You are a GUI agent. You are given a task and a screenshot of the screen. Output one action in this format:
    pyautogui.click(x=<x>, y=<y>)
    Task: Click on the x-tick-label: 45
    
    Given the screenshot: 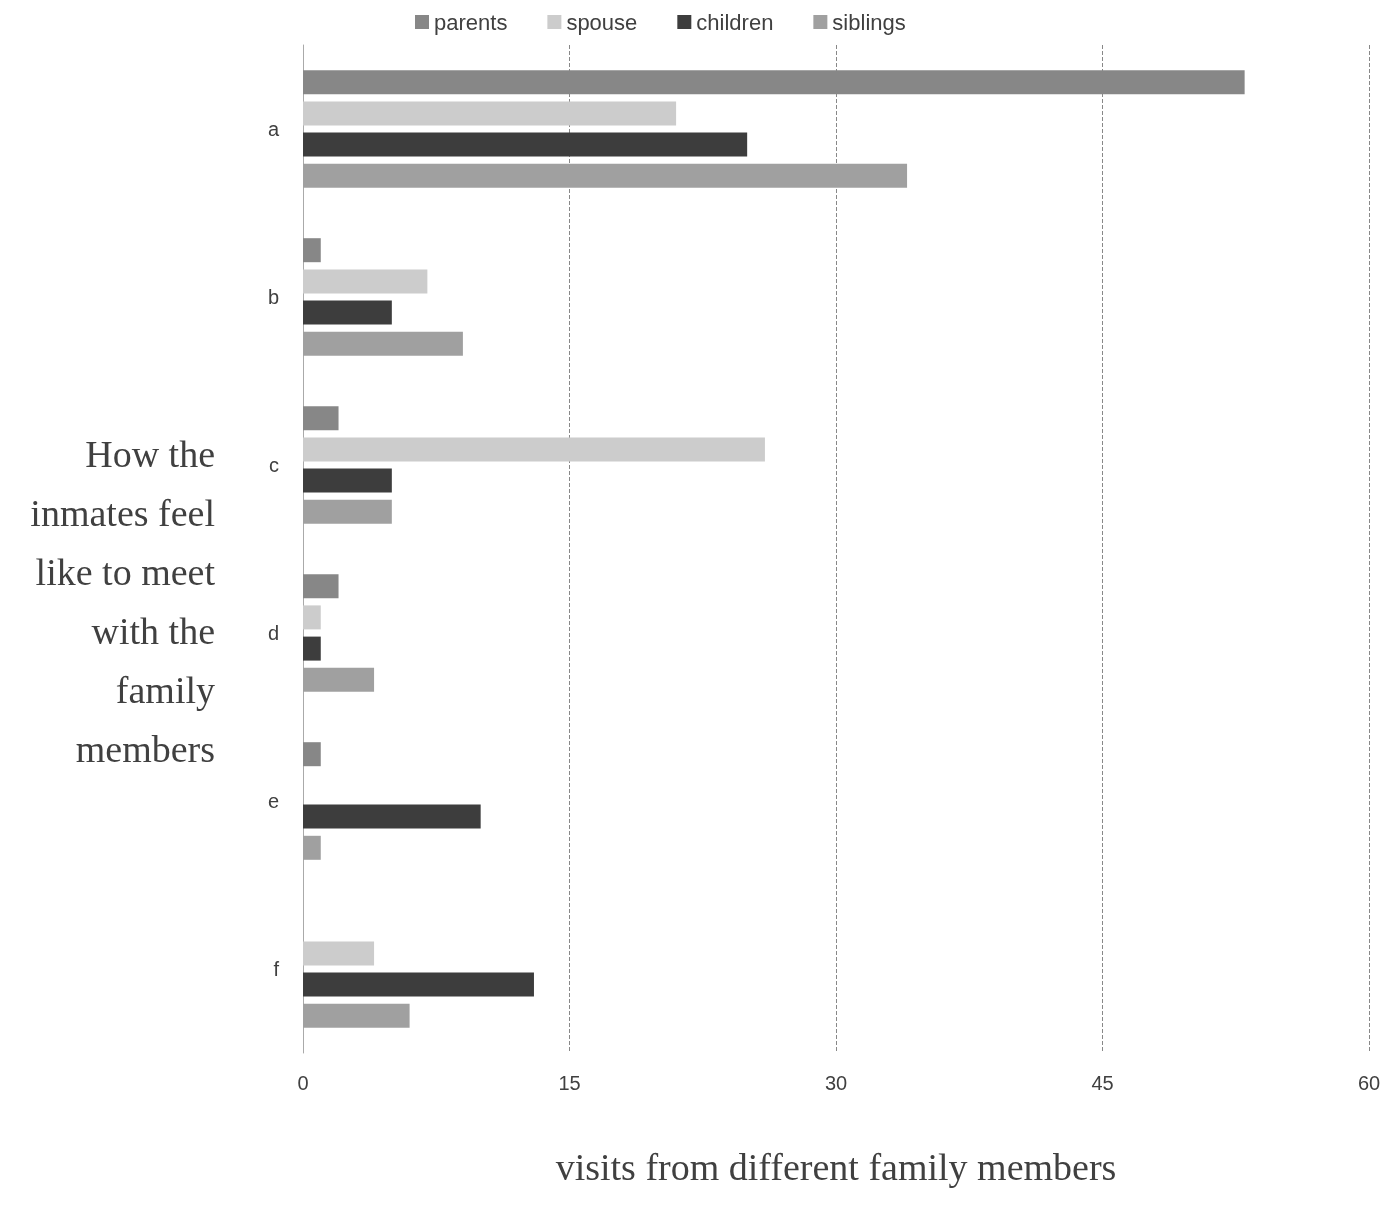 What is the action you would take?
    pyautogui.click(x=1102, y=1083)
    